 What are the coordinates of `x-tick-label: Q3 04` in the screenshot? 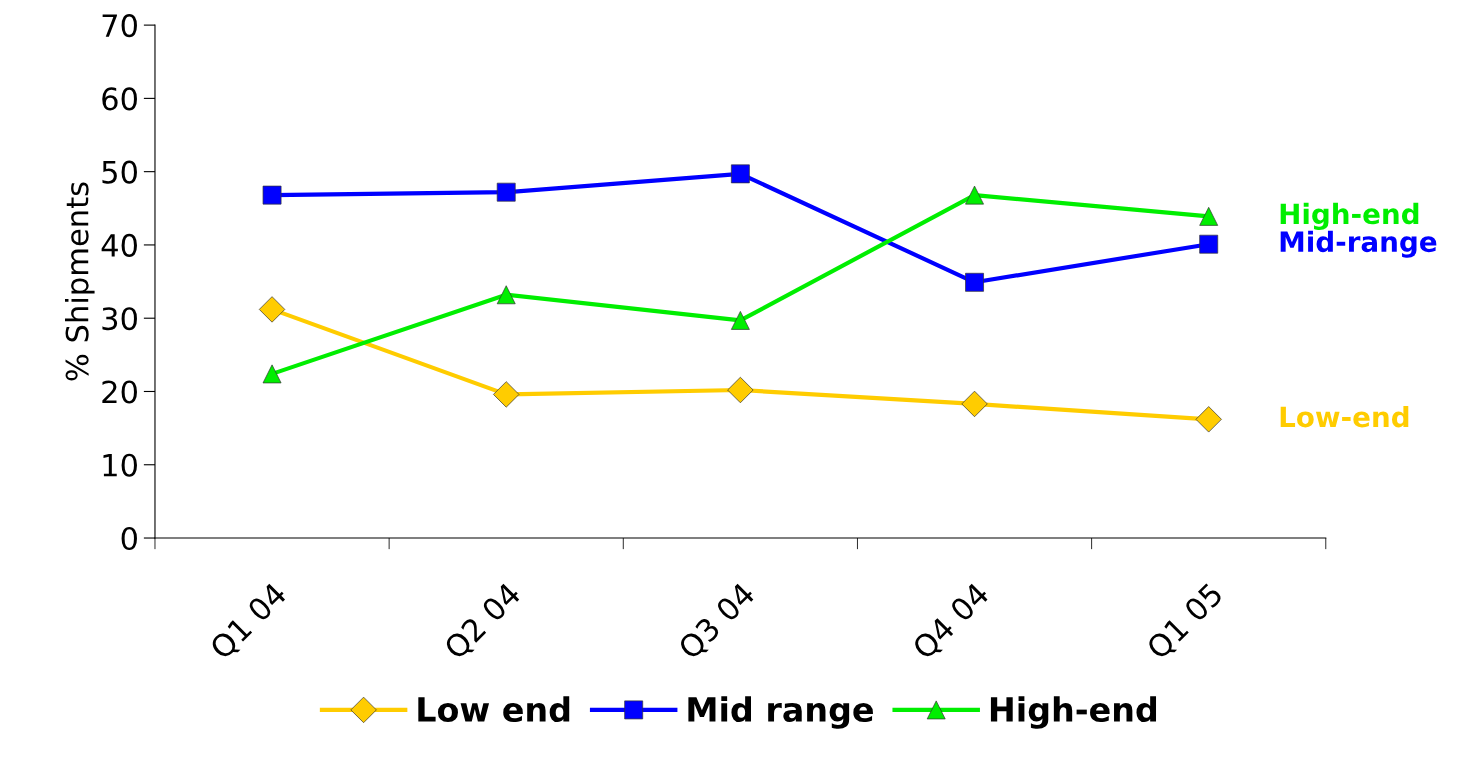 It's located at (717, 622).